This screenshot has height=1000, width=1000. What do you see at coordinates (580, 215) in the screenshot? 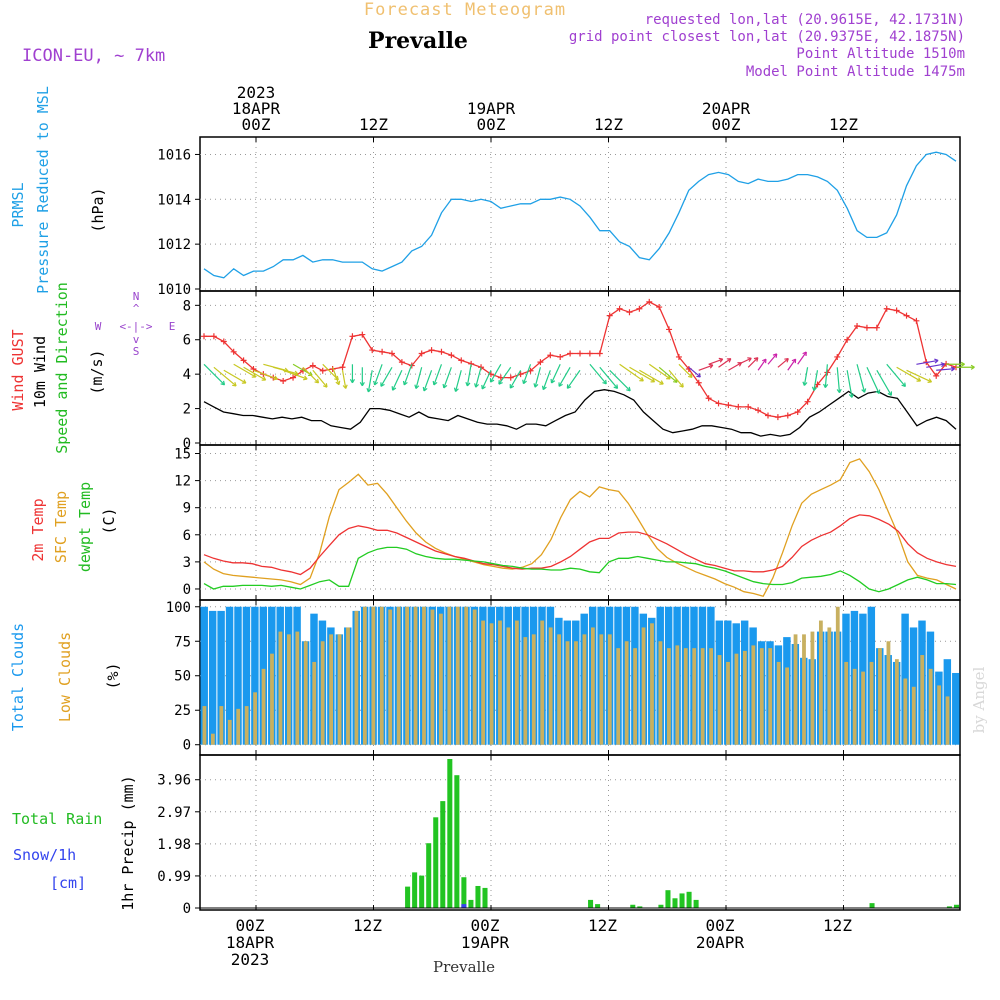
I see `prmsl-line` at bounding box center [580, 215].